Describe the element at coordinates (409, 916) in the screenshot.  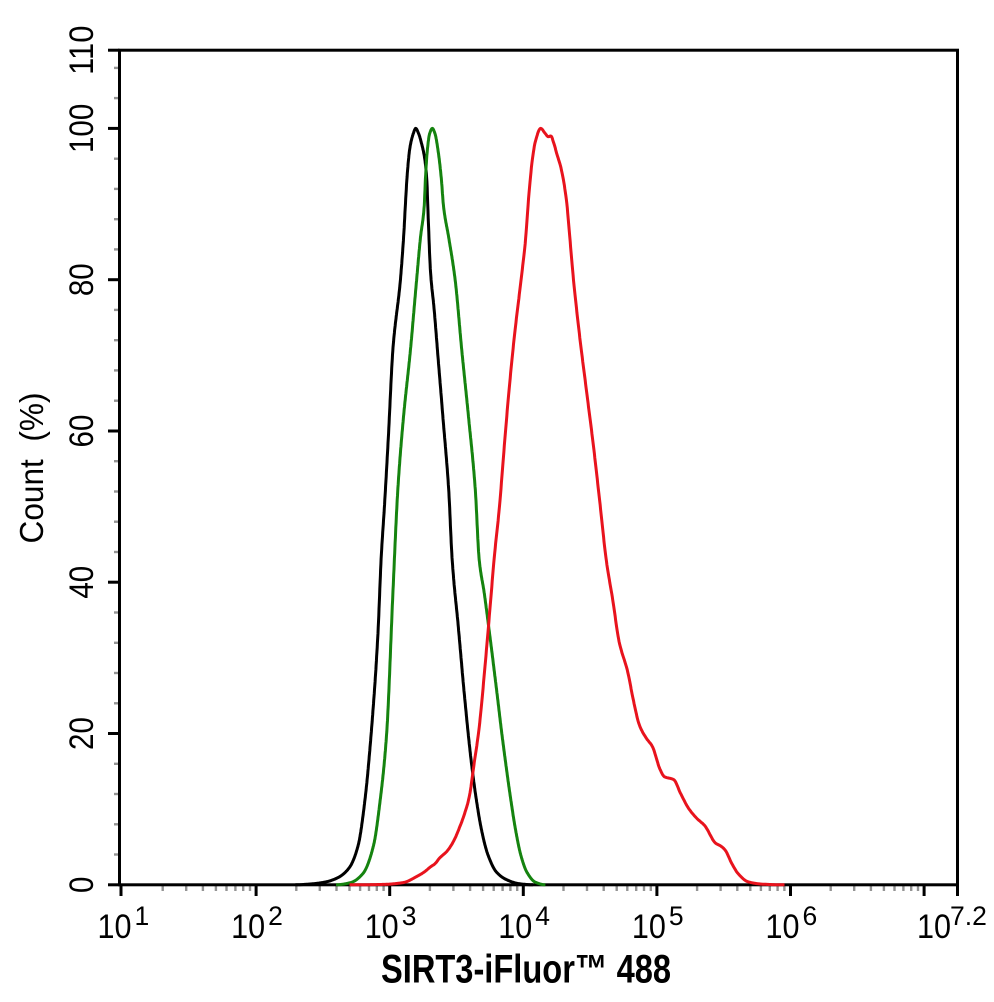
I see `svg-text: 3` at that location.